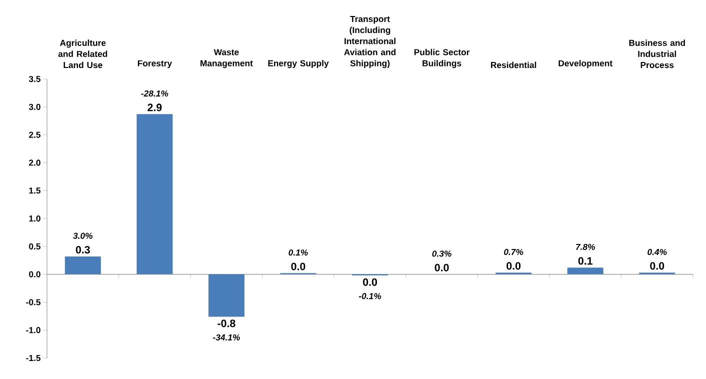  What do you see at coordinates (298, 64) in the screenshot?
I see `x-tick-label: Energy Supply` at bounding box center [298, 64].